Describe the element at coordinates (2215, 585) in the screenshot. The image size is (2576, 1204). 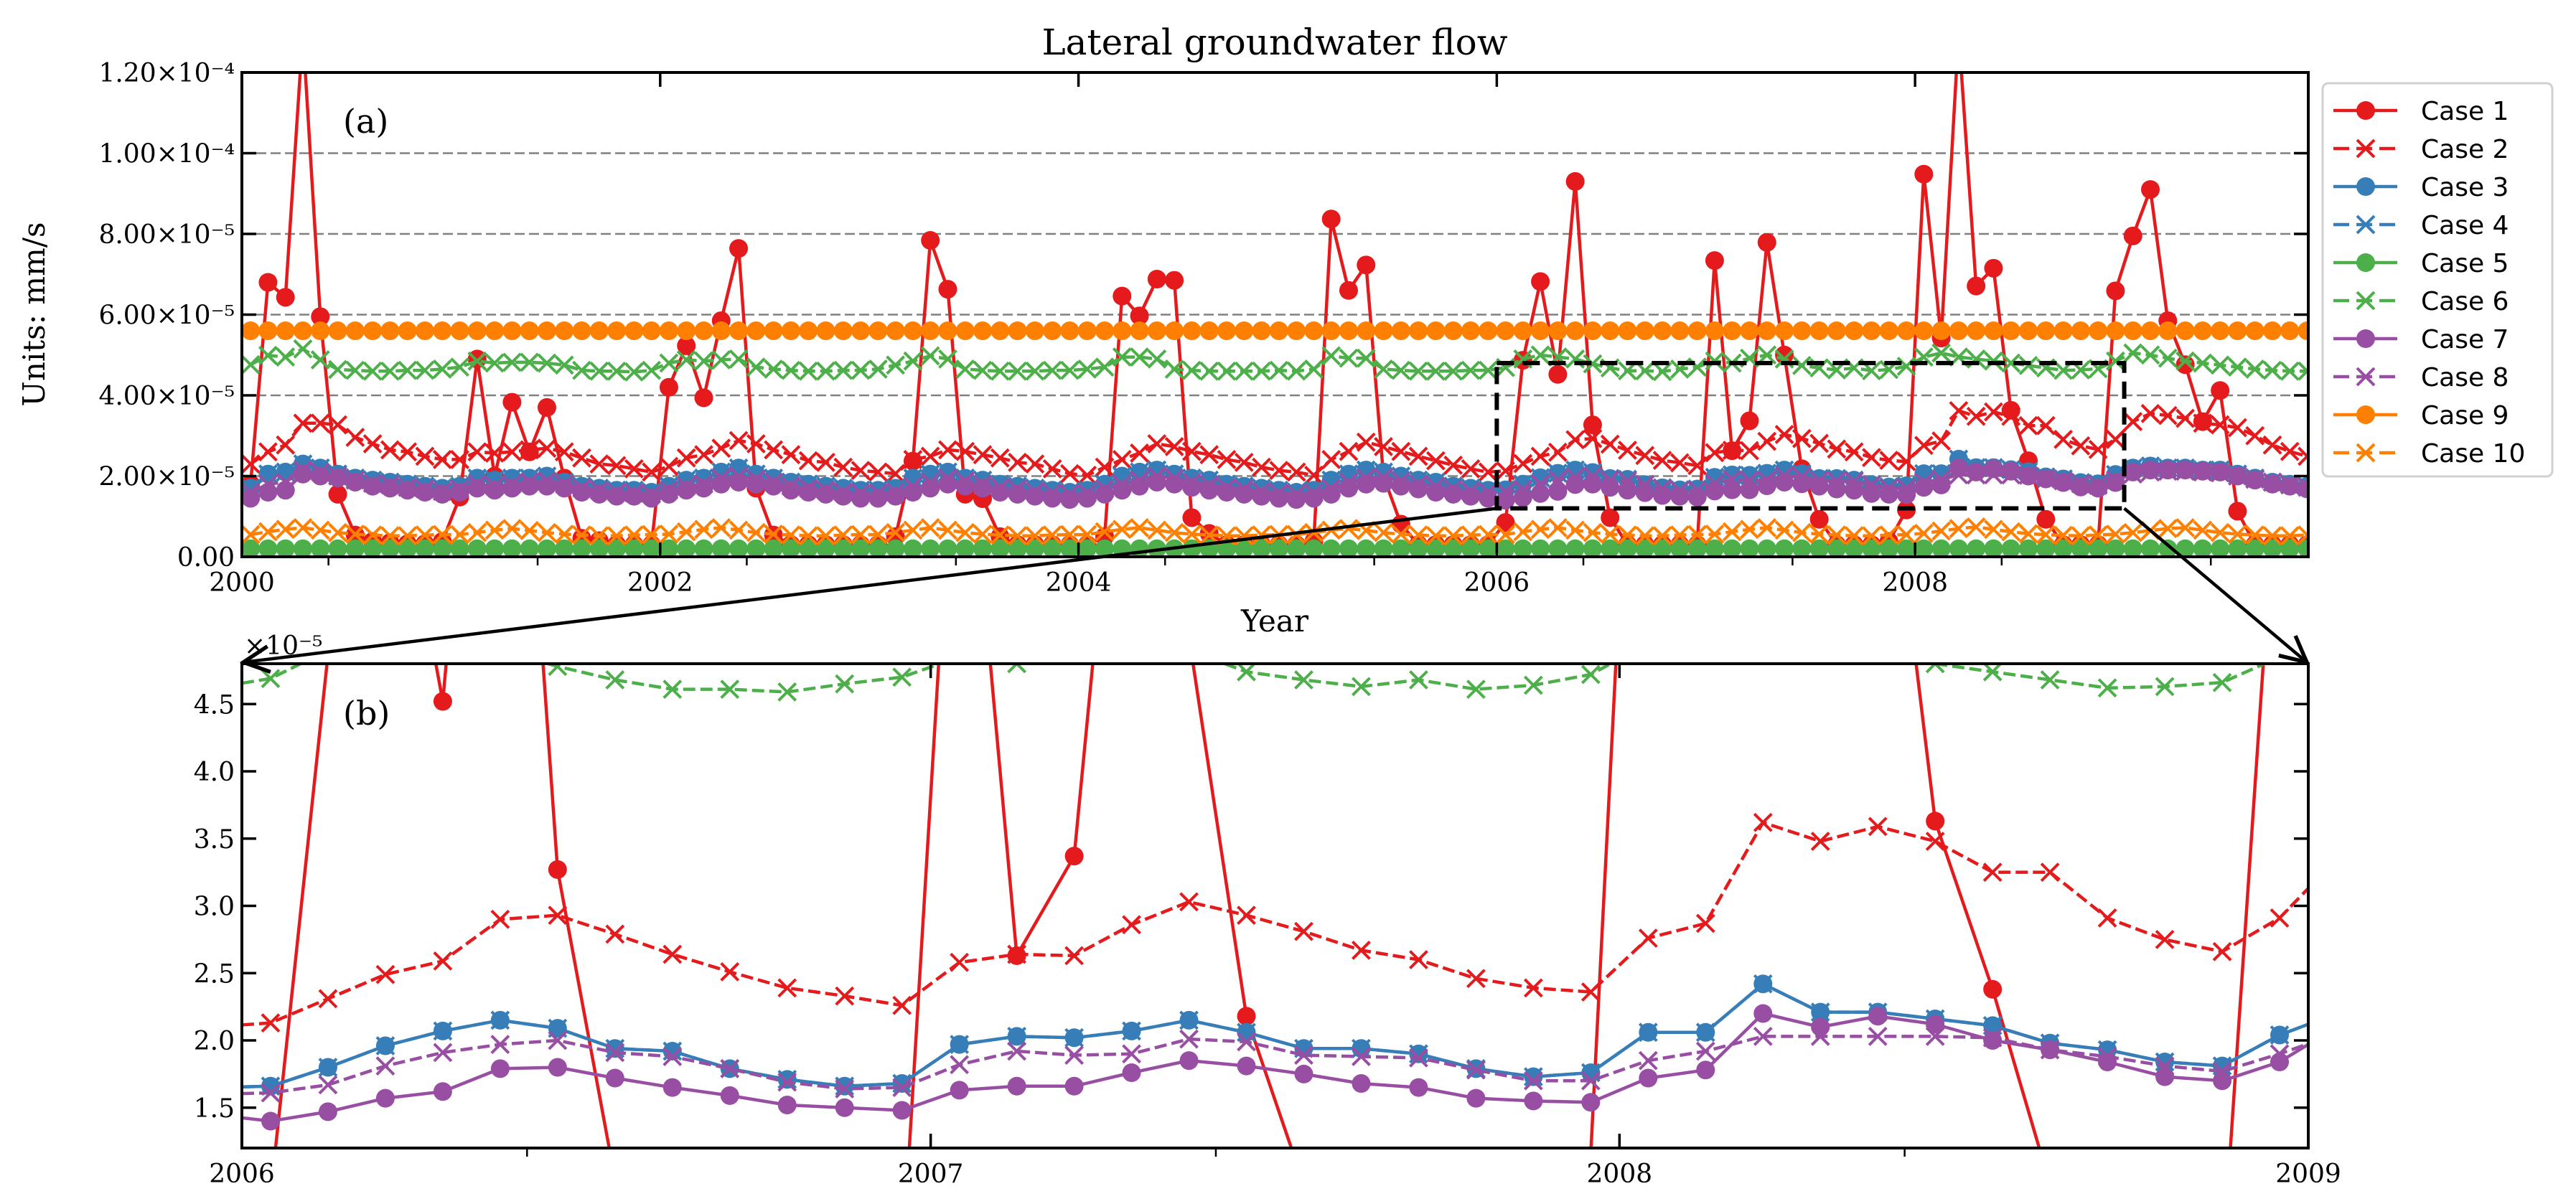
I see `connector-arrow-right` at that location.